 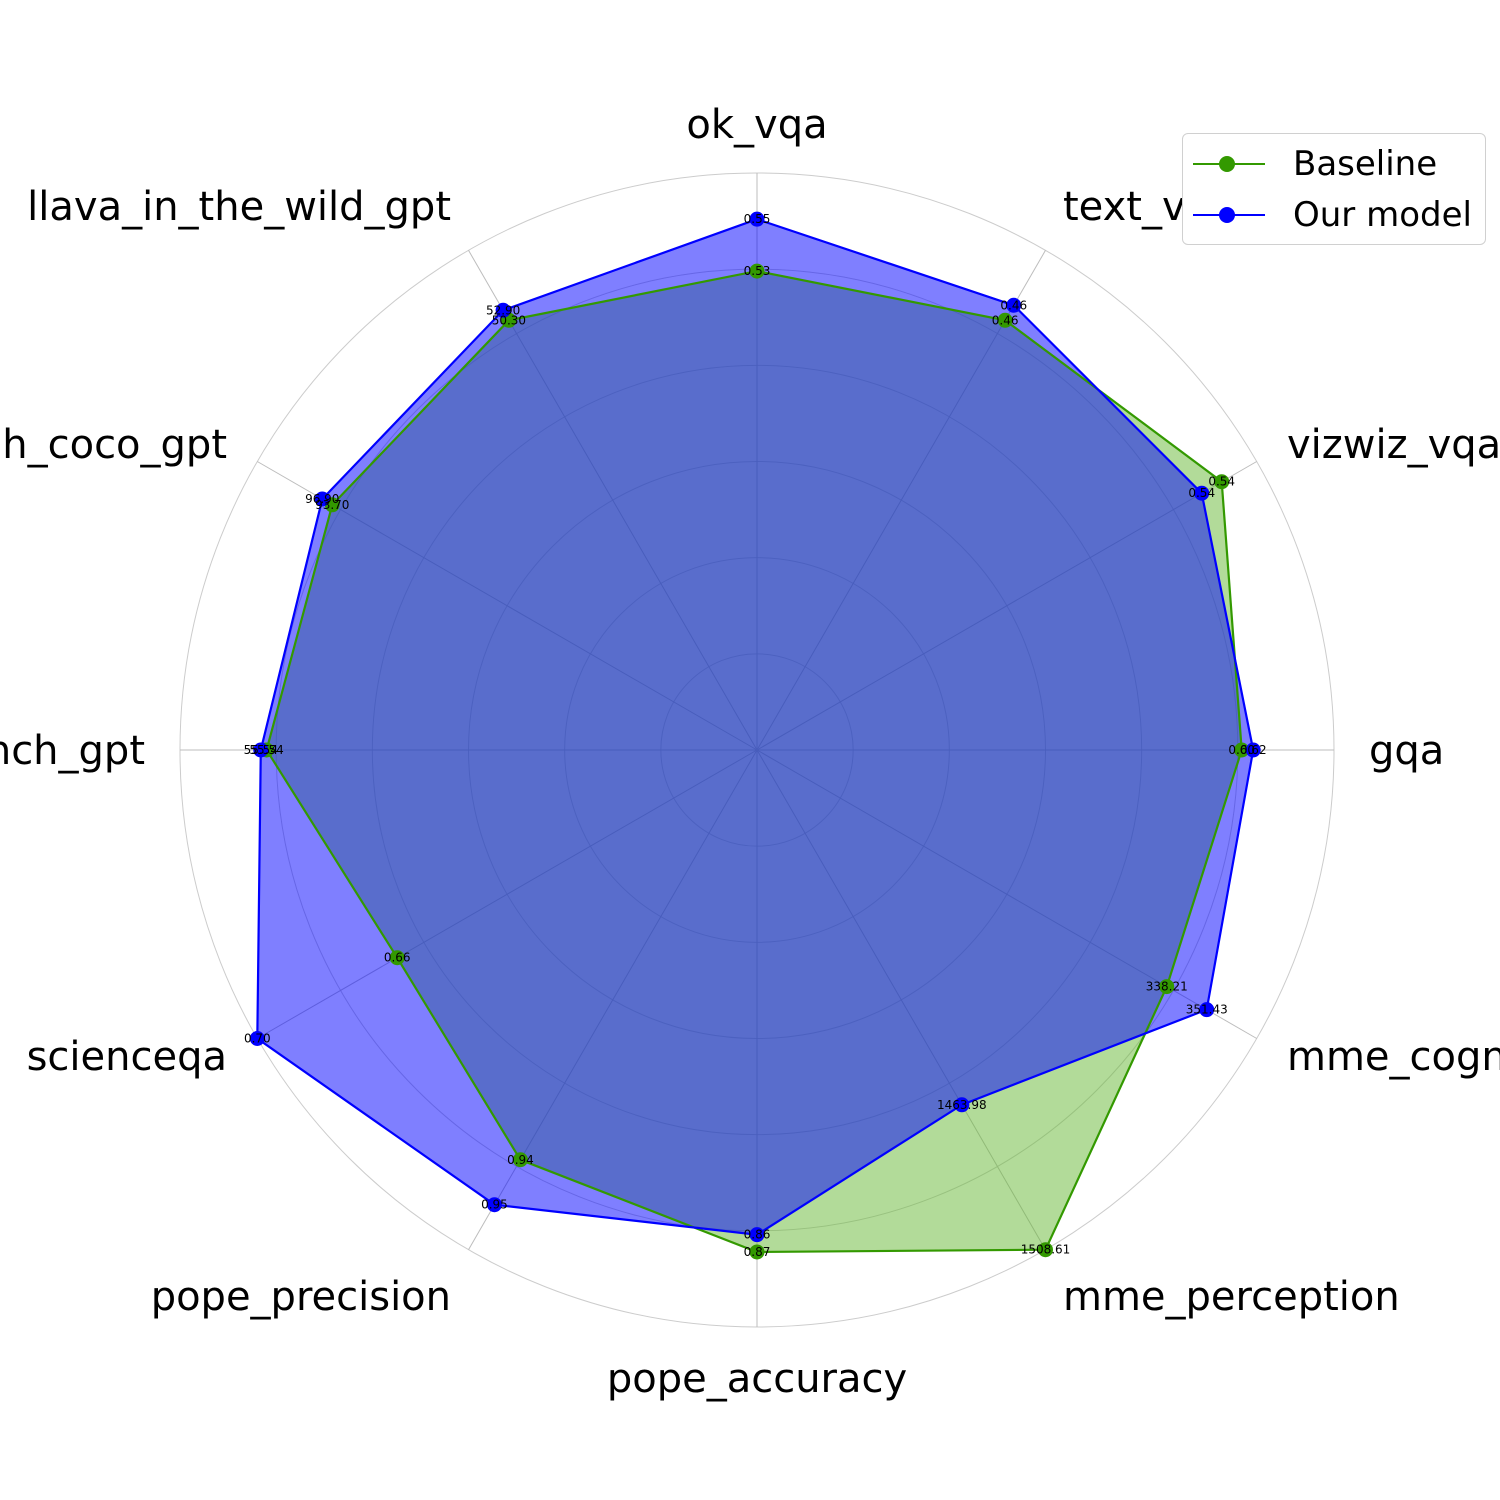 I want to click on value-label-baseline-mmbench-gpt: 55.54, so click(x=266, y=750).